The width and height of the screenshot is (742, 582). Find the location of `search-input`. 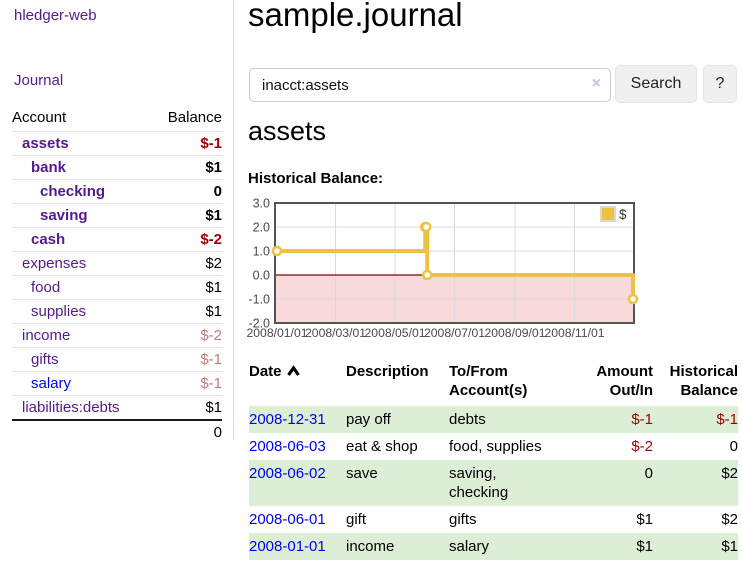

search-input is located at coordinates (430, 85).